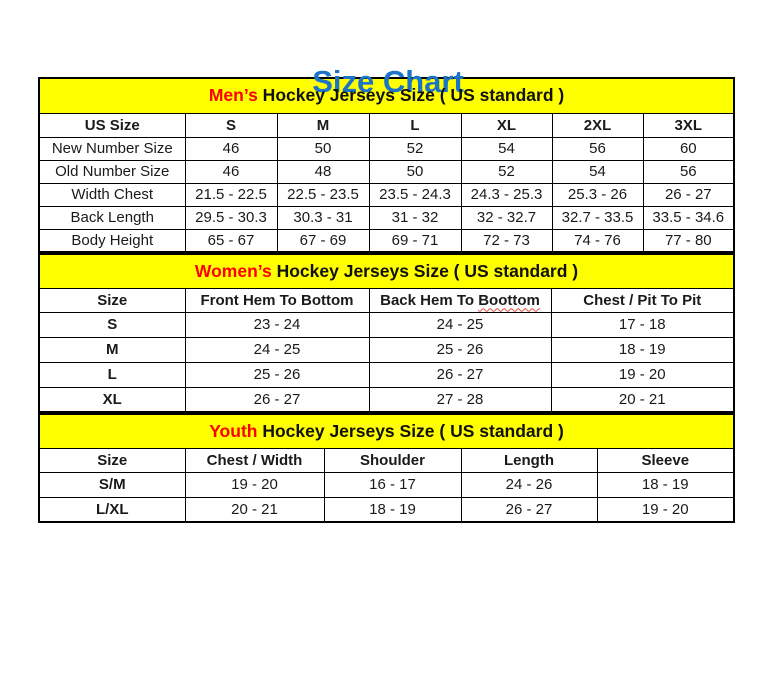 The width and height of the screenshot is (776, 692). I want to click on table-row: S/M 19 - 20 16 - 17 24 - 26 18 - 19, so click(386, 484).